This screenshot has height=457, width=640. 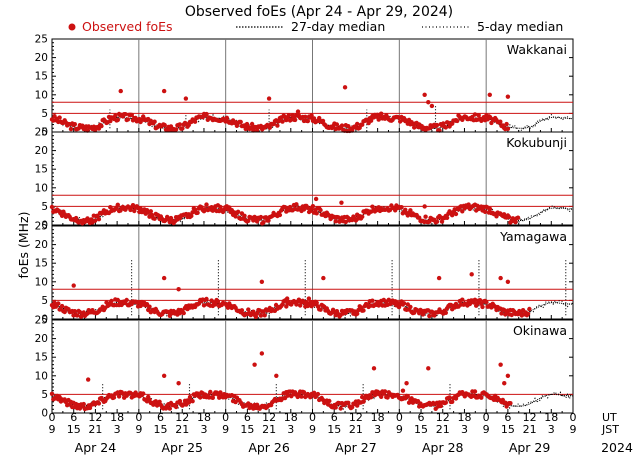 I want to click on day-label: Apr 26, so click(x=269, y=447).